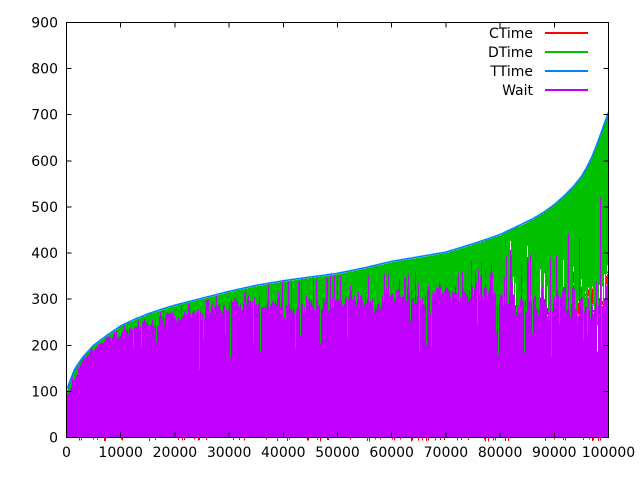 This screenshot has height=484, width=640. I want to click on x-tick-label: 20000, so click(175, 453).